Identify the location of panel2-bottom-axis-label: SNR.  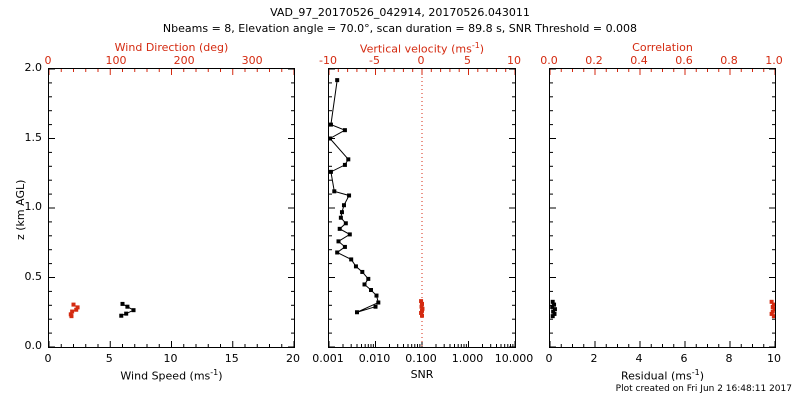
(422, 374).